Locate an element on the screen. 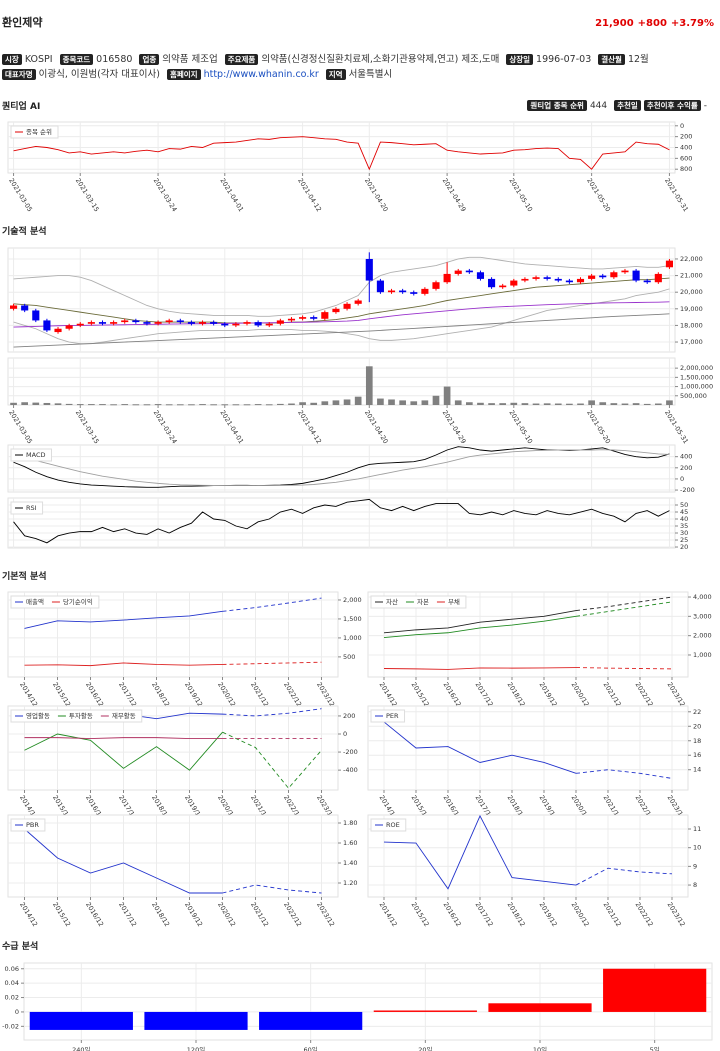 This screenshot has height=1051, width=720. y-tick-label: -200 is located at coordinates (350, 752).